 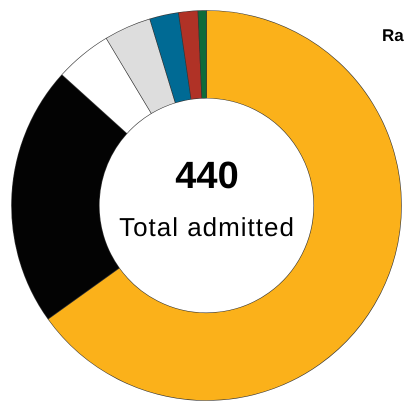 What do you see at coordinates (207, 176) in the screenshot?
I see `text: 440` at bounding box center [207, 176].